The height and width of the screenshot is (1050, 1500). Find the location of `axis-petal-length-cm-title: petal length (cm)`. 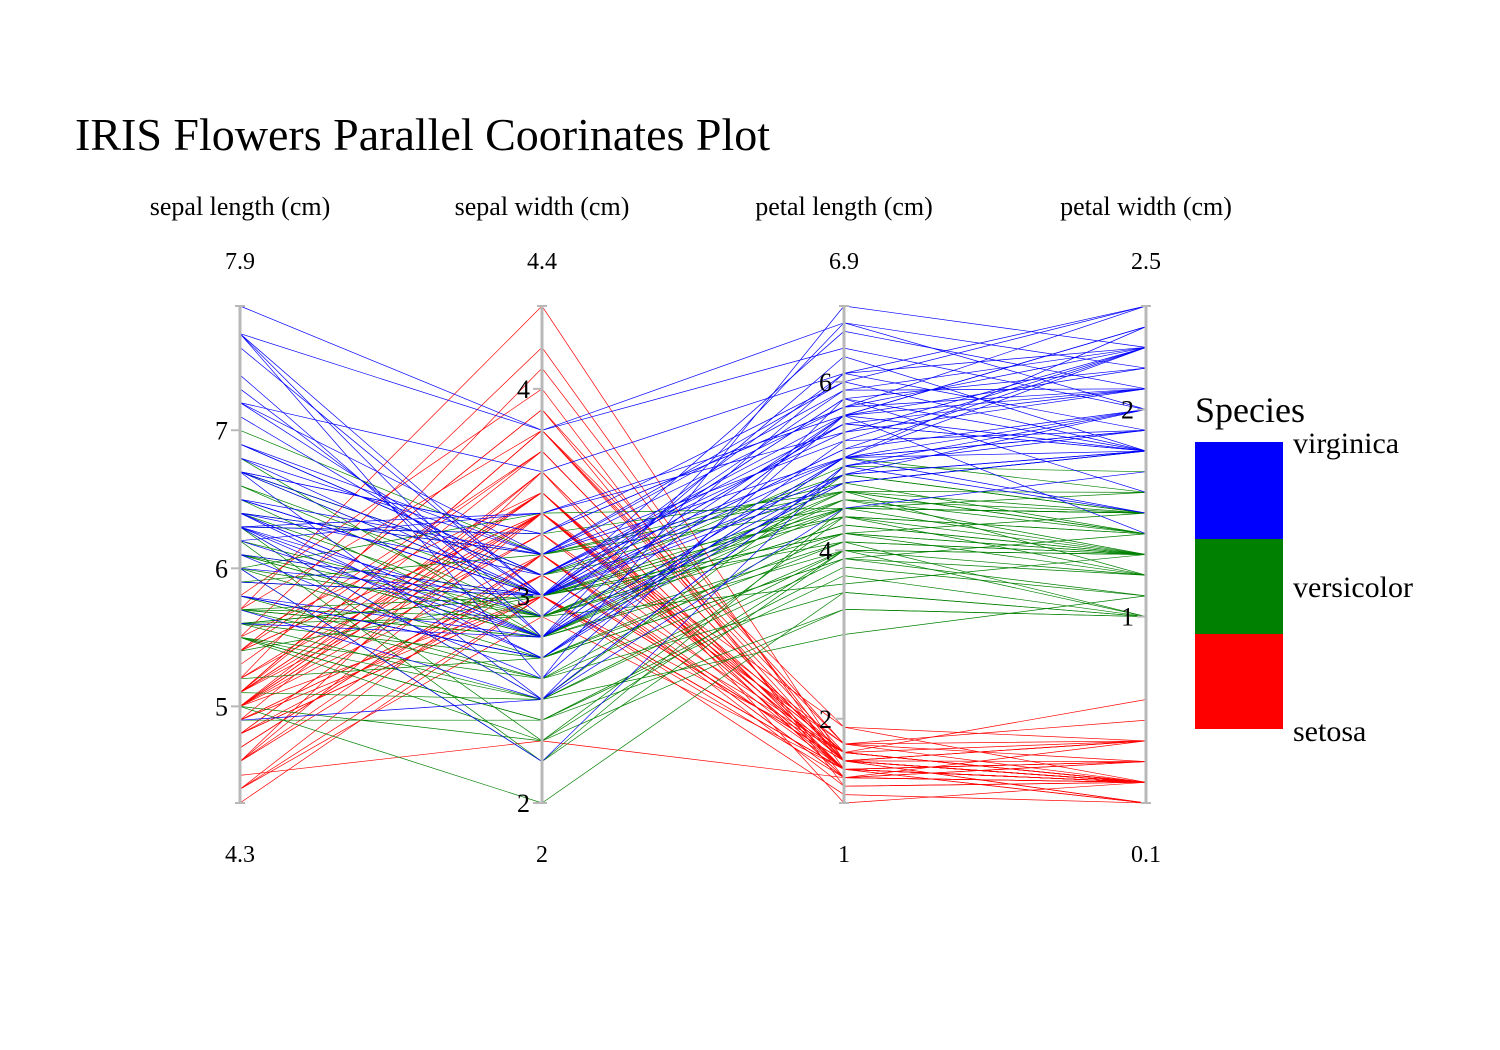

axis-petal-length-cm-title: petal length (cm) is located at coordinates (844, 206).